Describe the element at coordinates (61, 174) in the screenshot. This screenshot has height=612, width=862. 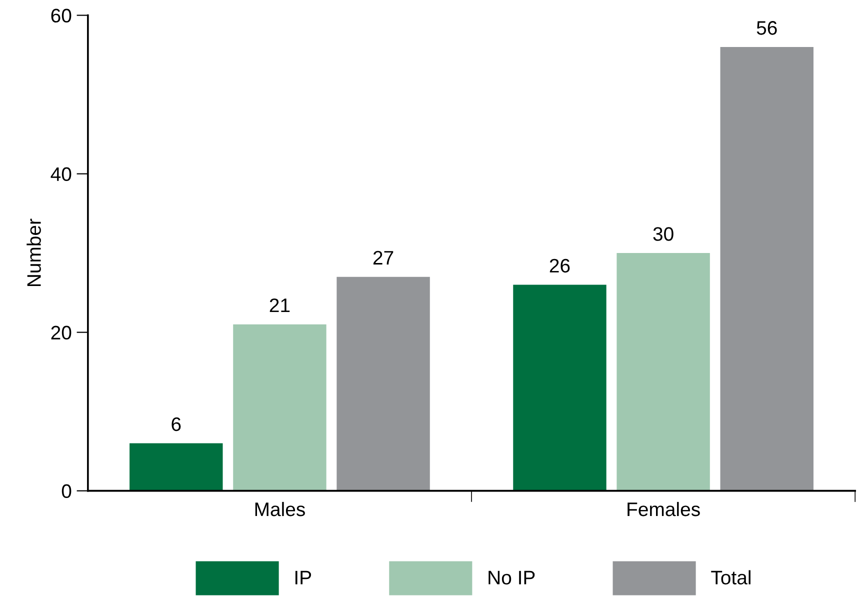
I see `y-tick-label: 40` at that location.